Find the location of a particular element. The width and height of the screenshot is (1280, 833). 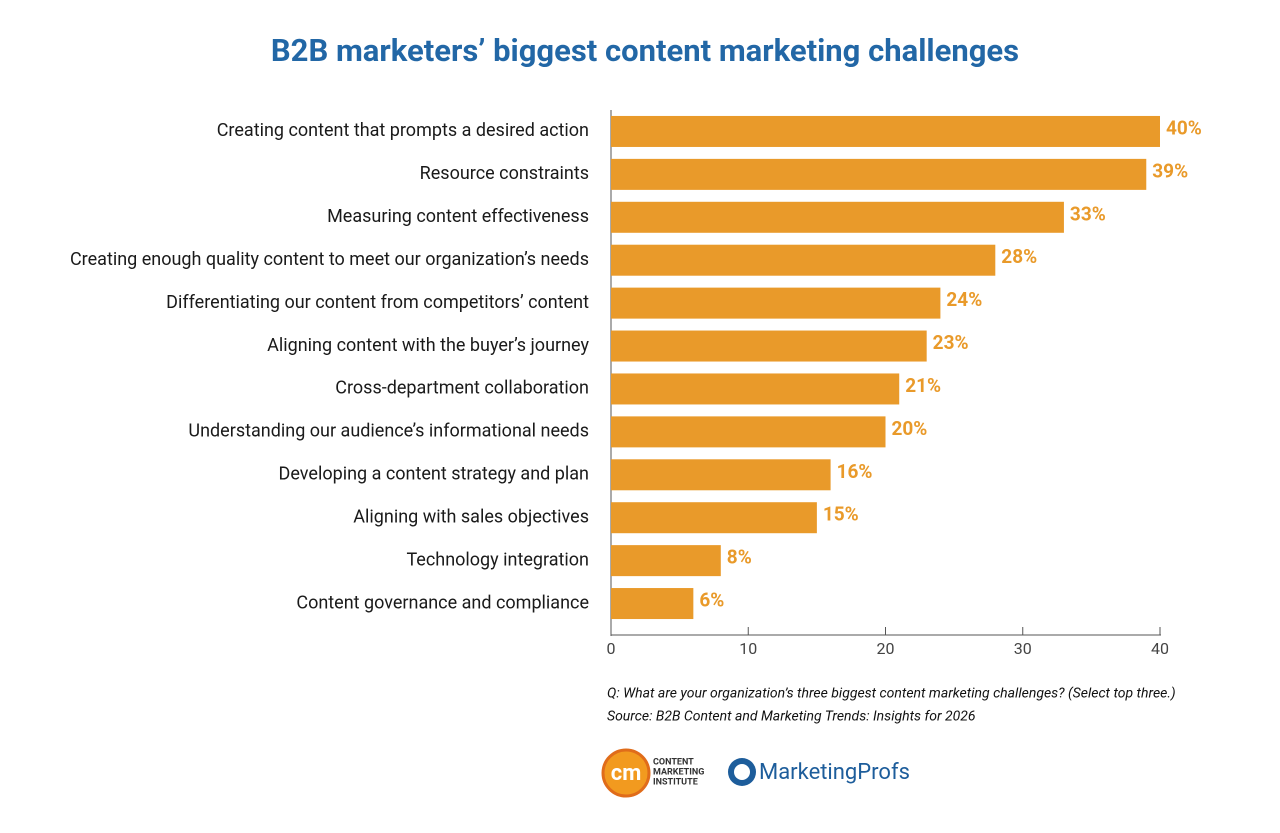

cmi-logo-text: cm is located at coordinates (626, 773).